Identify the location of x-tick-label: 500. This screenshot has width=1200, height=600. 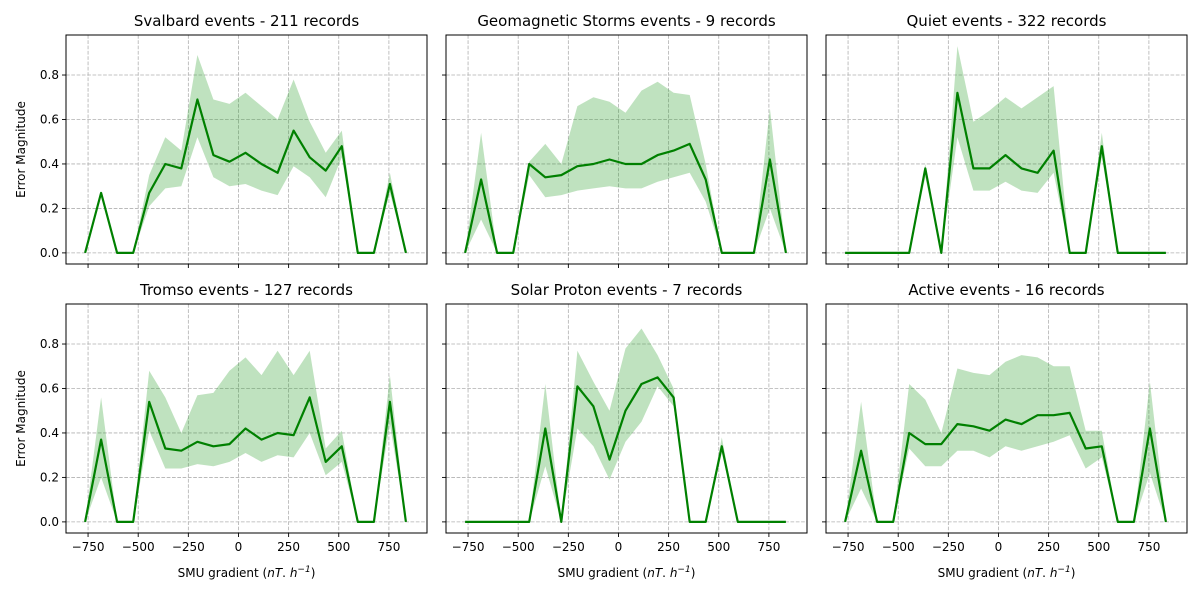
(1098, 547).